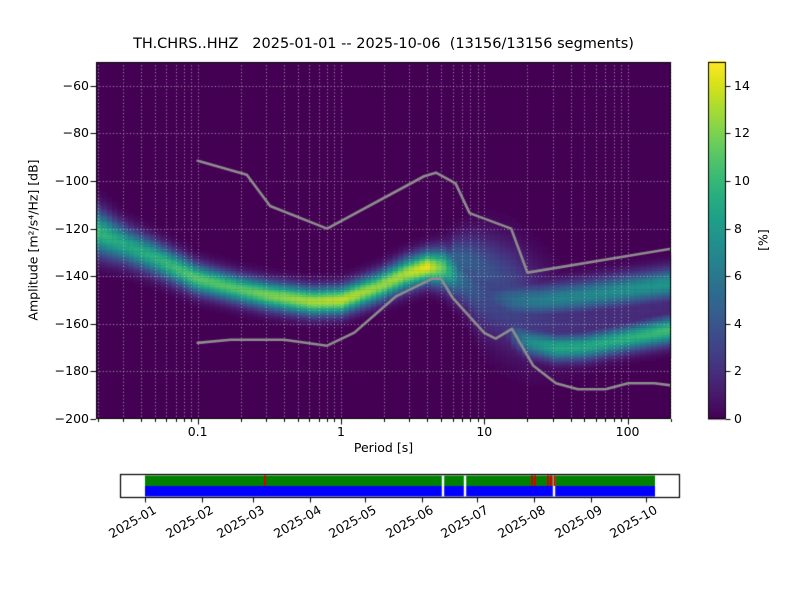  What do you see at coordinates (738, 276) in the screenshot?
I see `colorbar-tick-label: 6` at bounding box center [738, 276].